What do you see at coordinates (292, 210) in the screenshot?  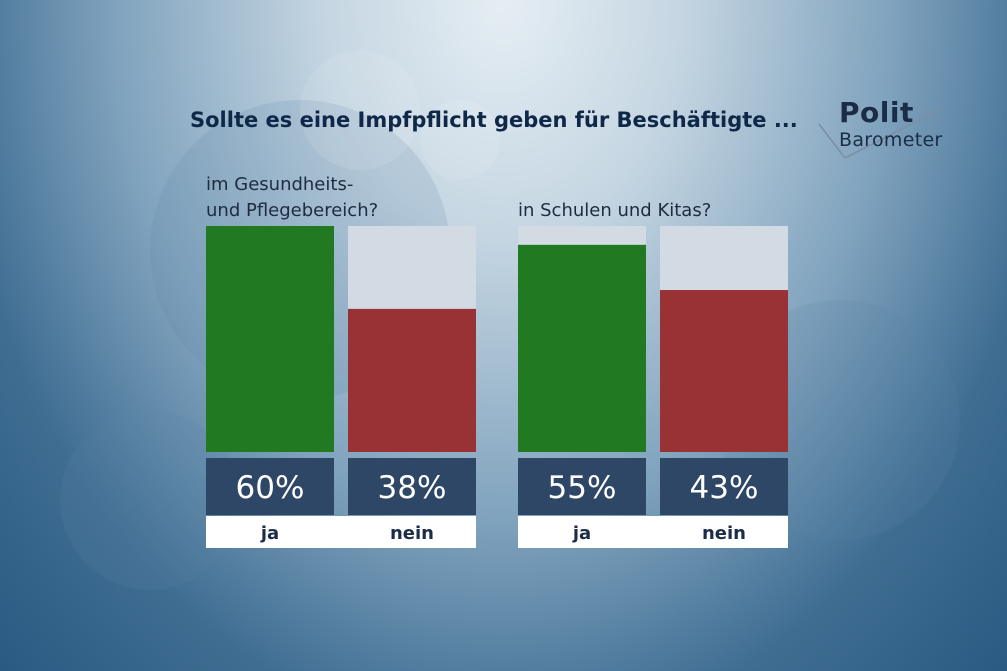 I see `panel-1-label-line-2: und Pflegebereich?` at bounding box center [292, 210].